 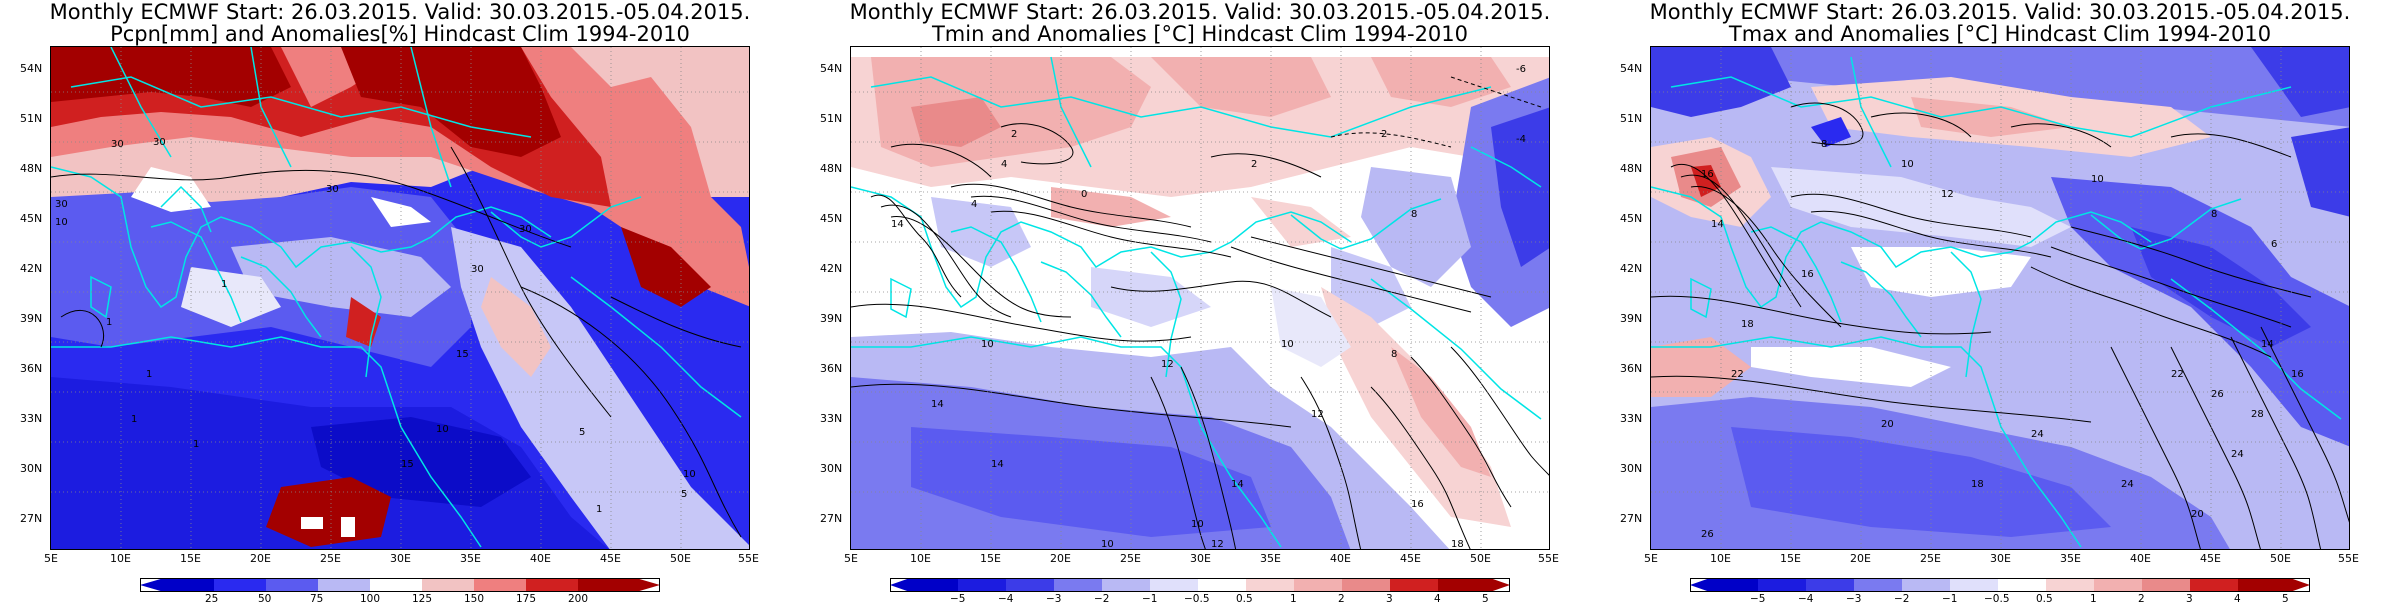 I want to click on contour-label: -6, so click(x=1521, y=69).